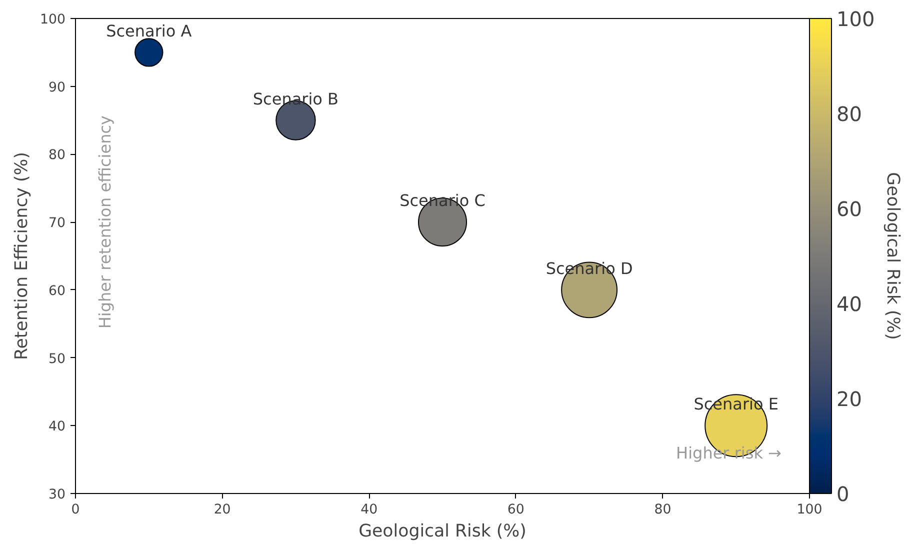 Image resolution: width=905 pixels, height=544 pixels. Describe the element at coordinates (442, 532) in the screenshot. I see `x-axis-title: Geological Risk (%)` at that location.